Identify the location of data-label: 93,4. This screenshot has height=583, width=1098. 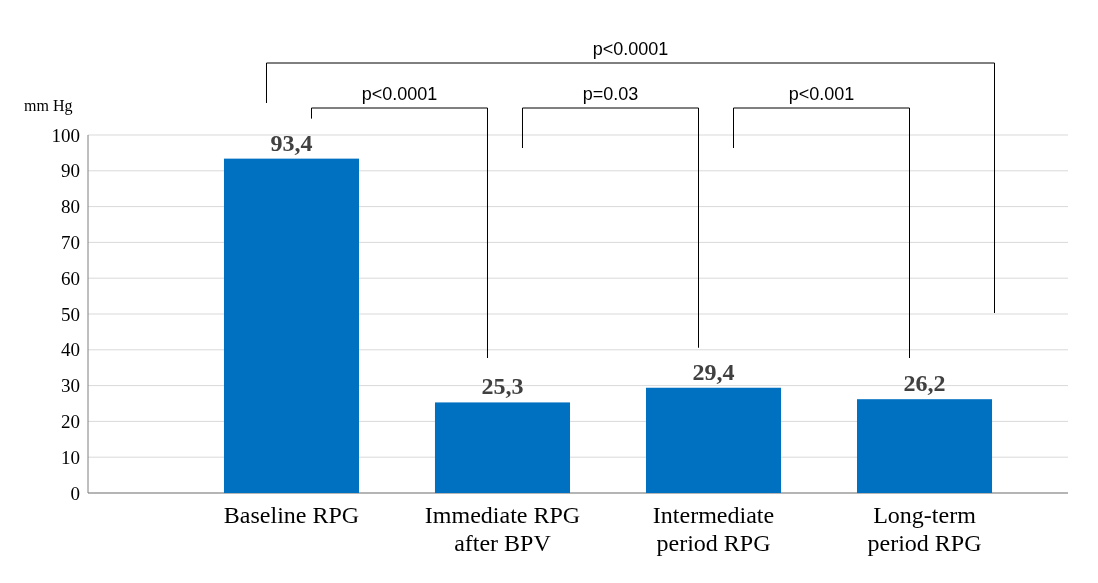
(291, 142).